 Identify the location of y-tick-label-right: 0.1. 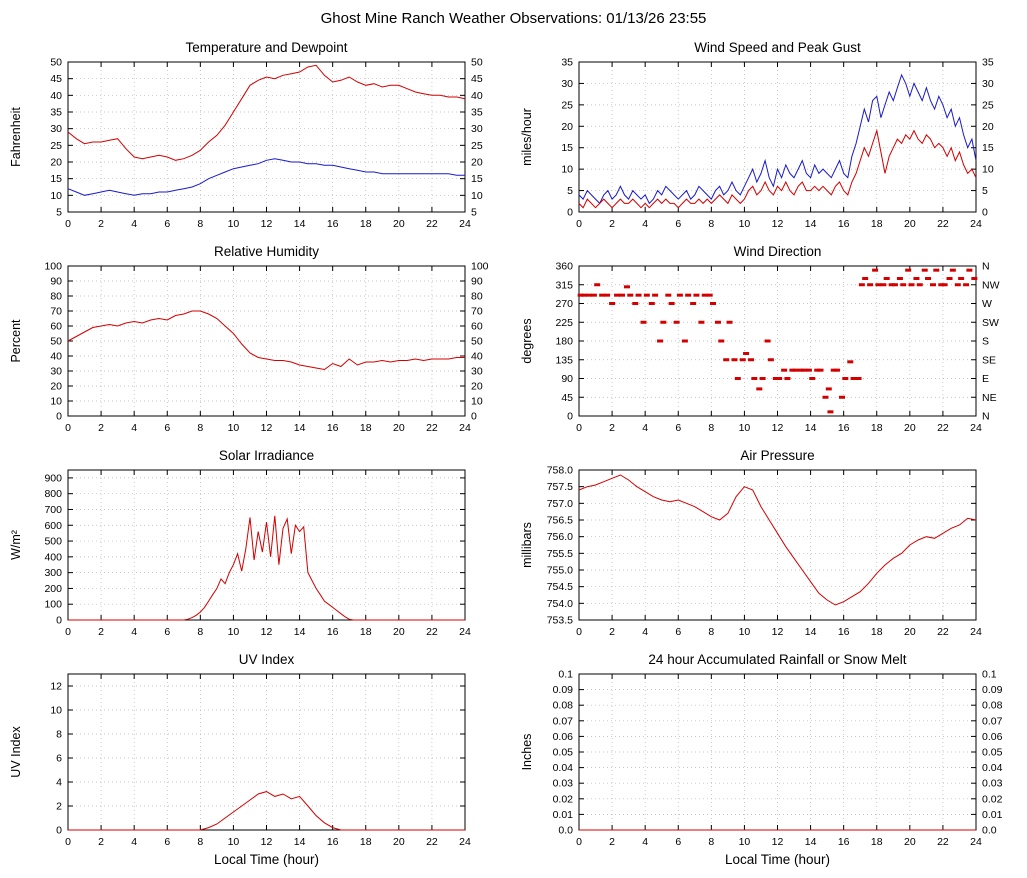
(989, 675).